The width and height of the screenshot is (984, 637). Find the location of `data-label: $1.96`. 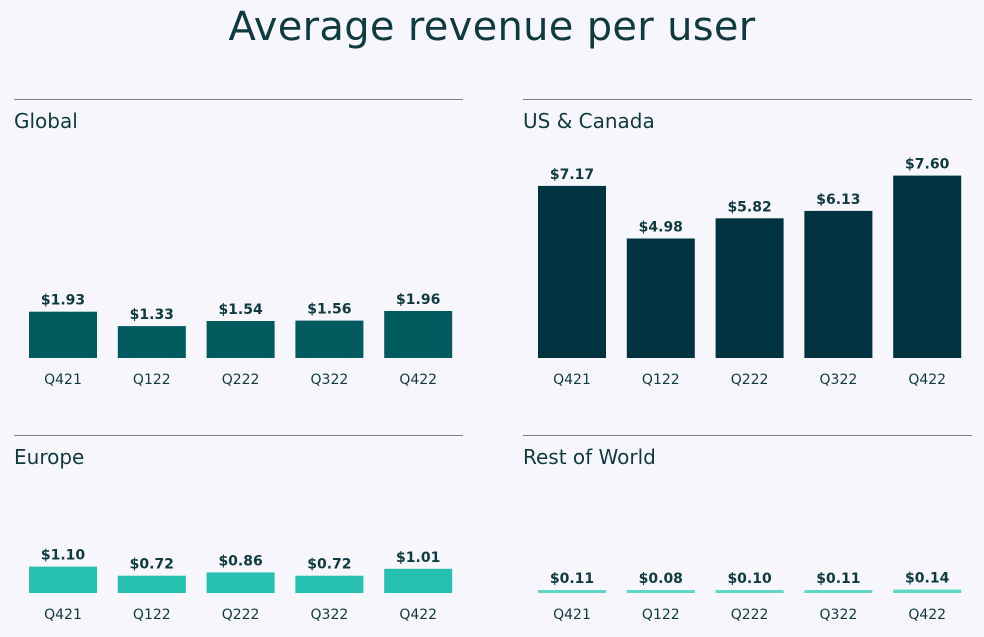

data-label: $1.96 is located at coordinates (418, 300).